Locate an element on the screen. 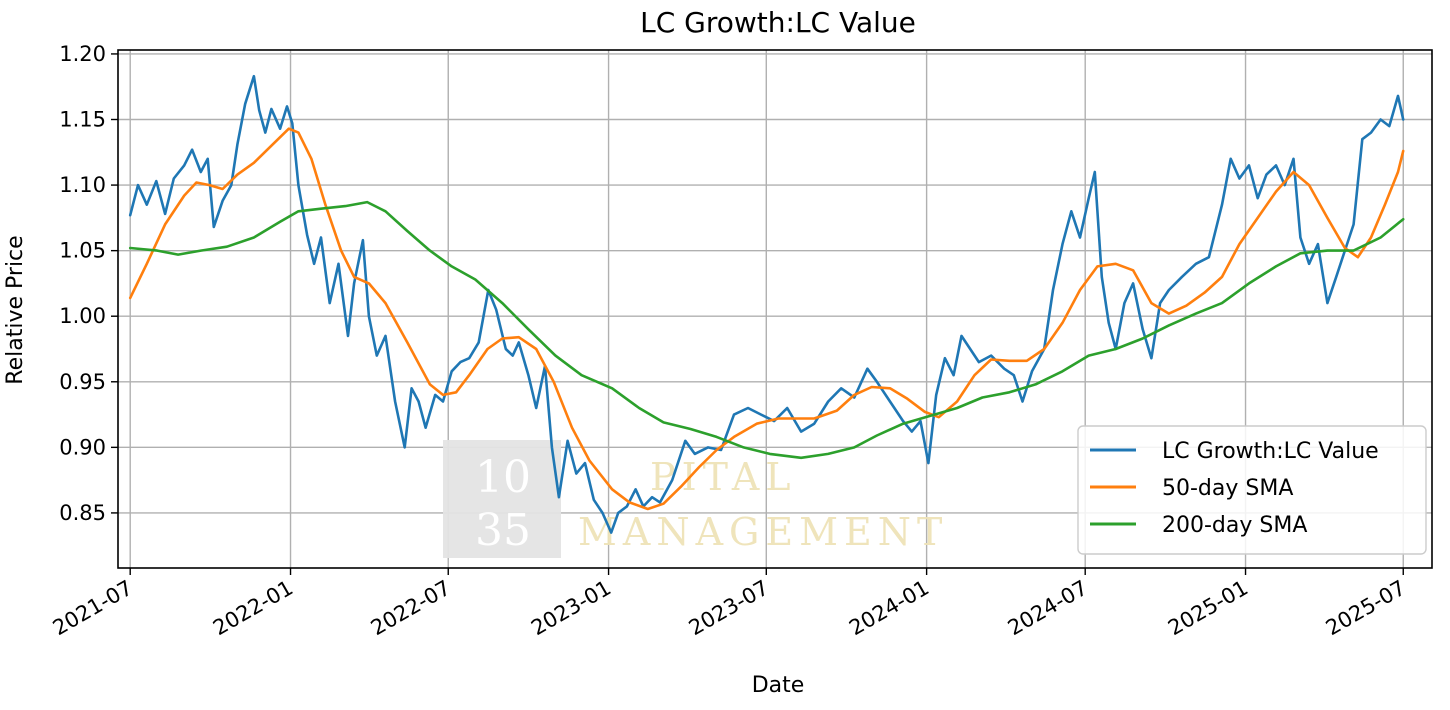 The height and width of the screenshot is (710, 1450). legend-box is located at coordinates (1252, 490).